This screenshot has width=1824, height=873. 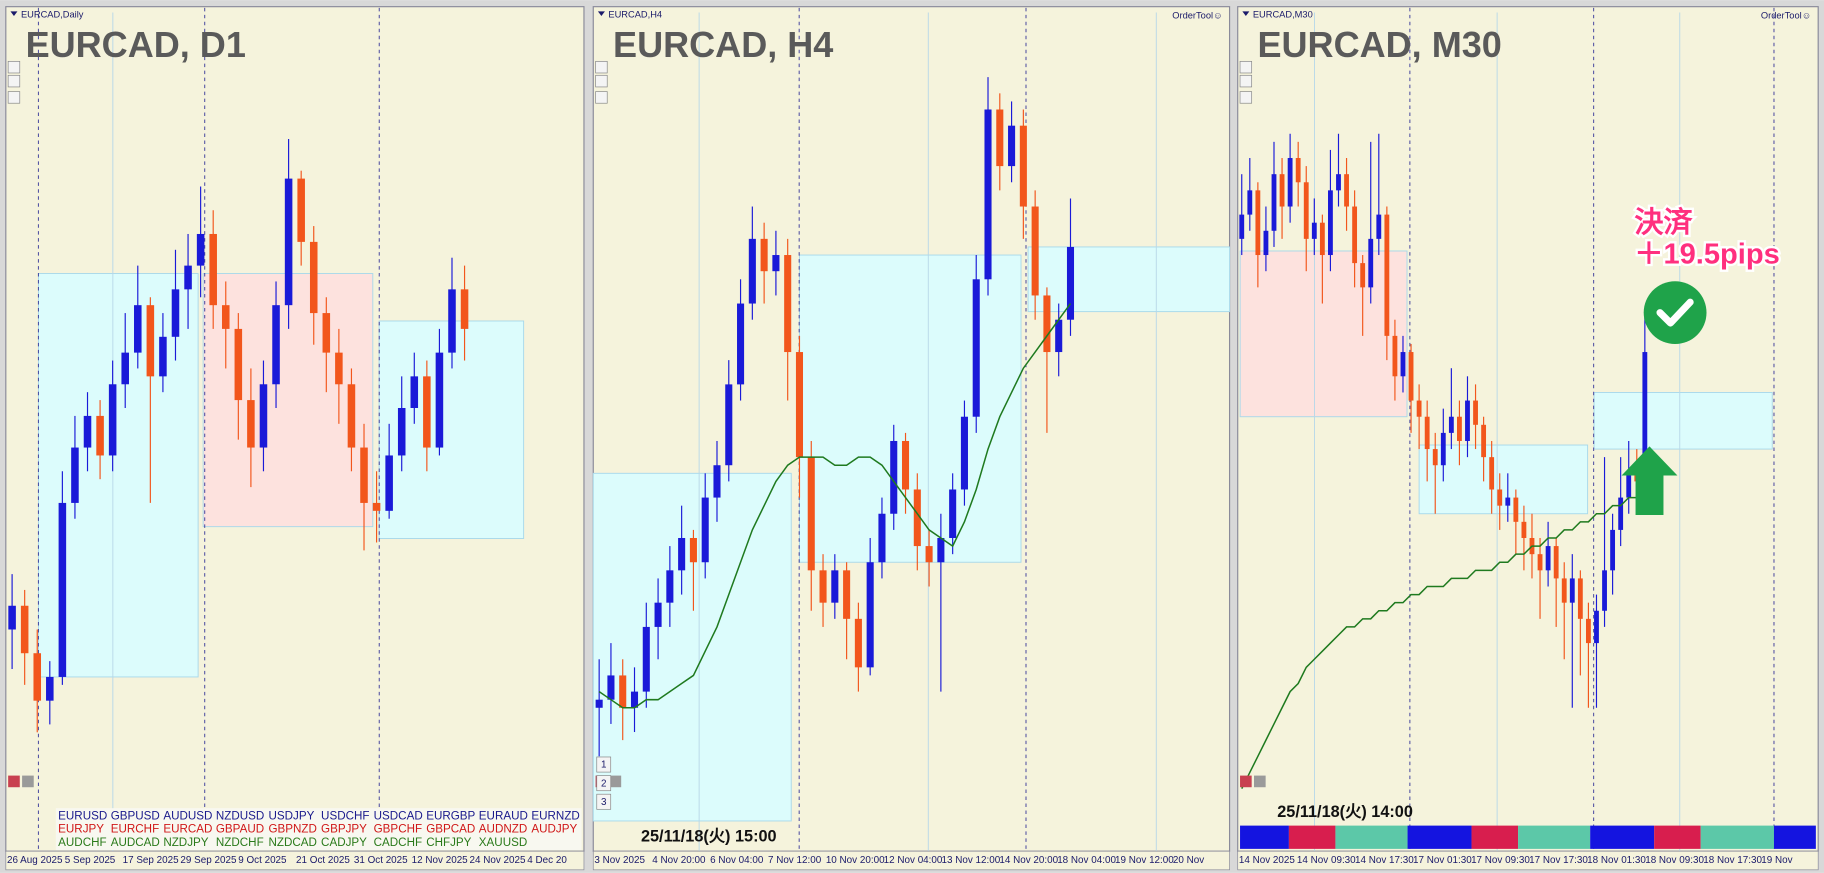 What do you see at coordinates (82, 815) in the screenshot?
I see `symbol-button: EURUSD` at bounding box center [82, 815].